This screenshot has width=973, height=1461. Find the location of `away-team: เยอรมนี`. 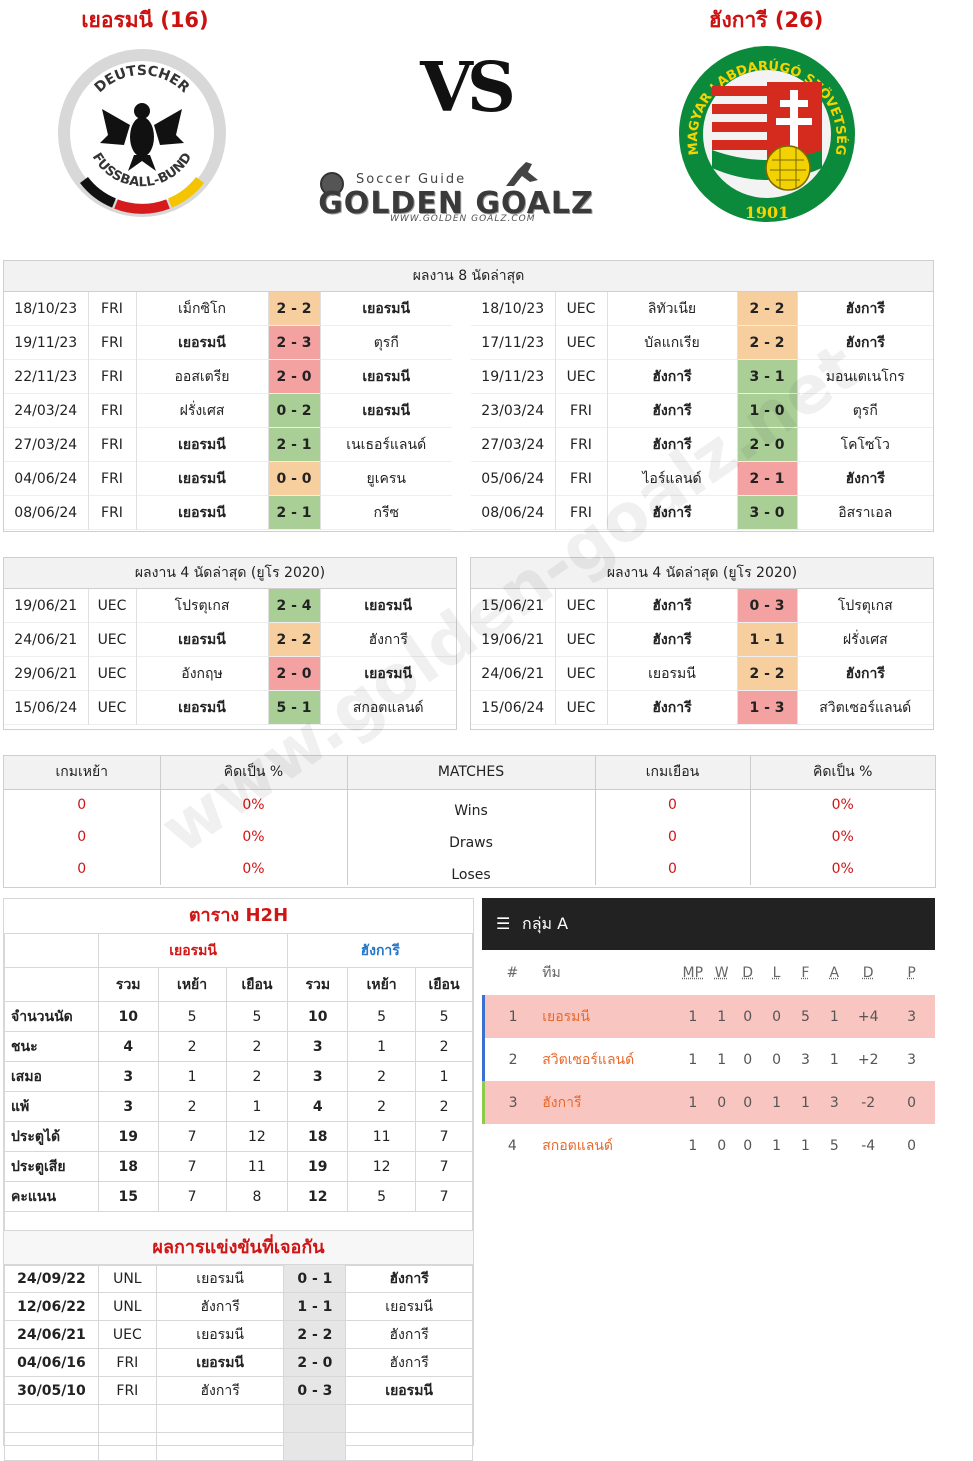

away-team: เยอรมนี is located at coordinates (386, 410).